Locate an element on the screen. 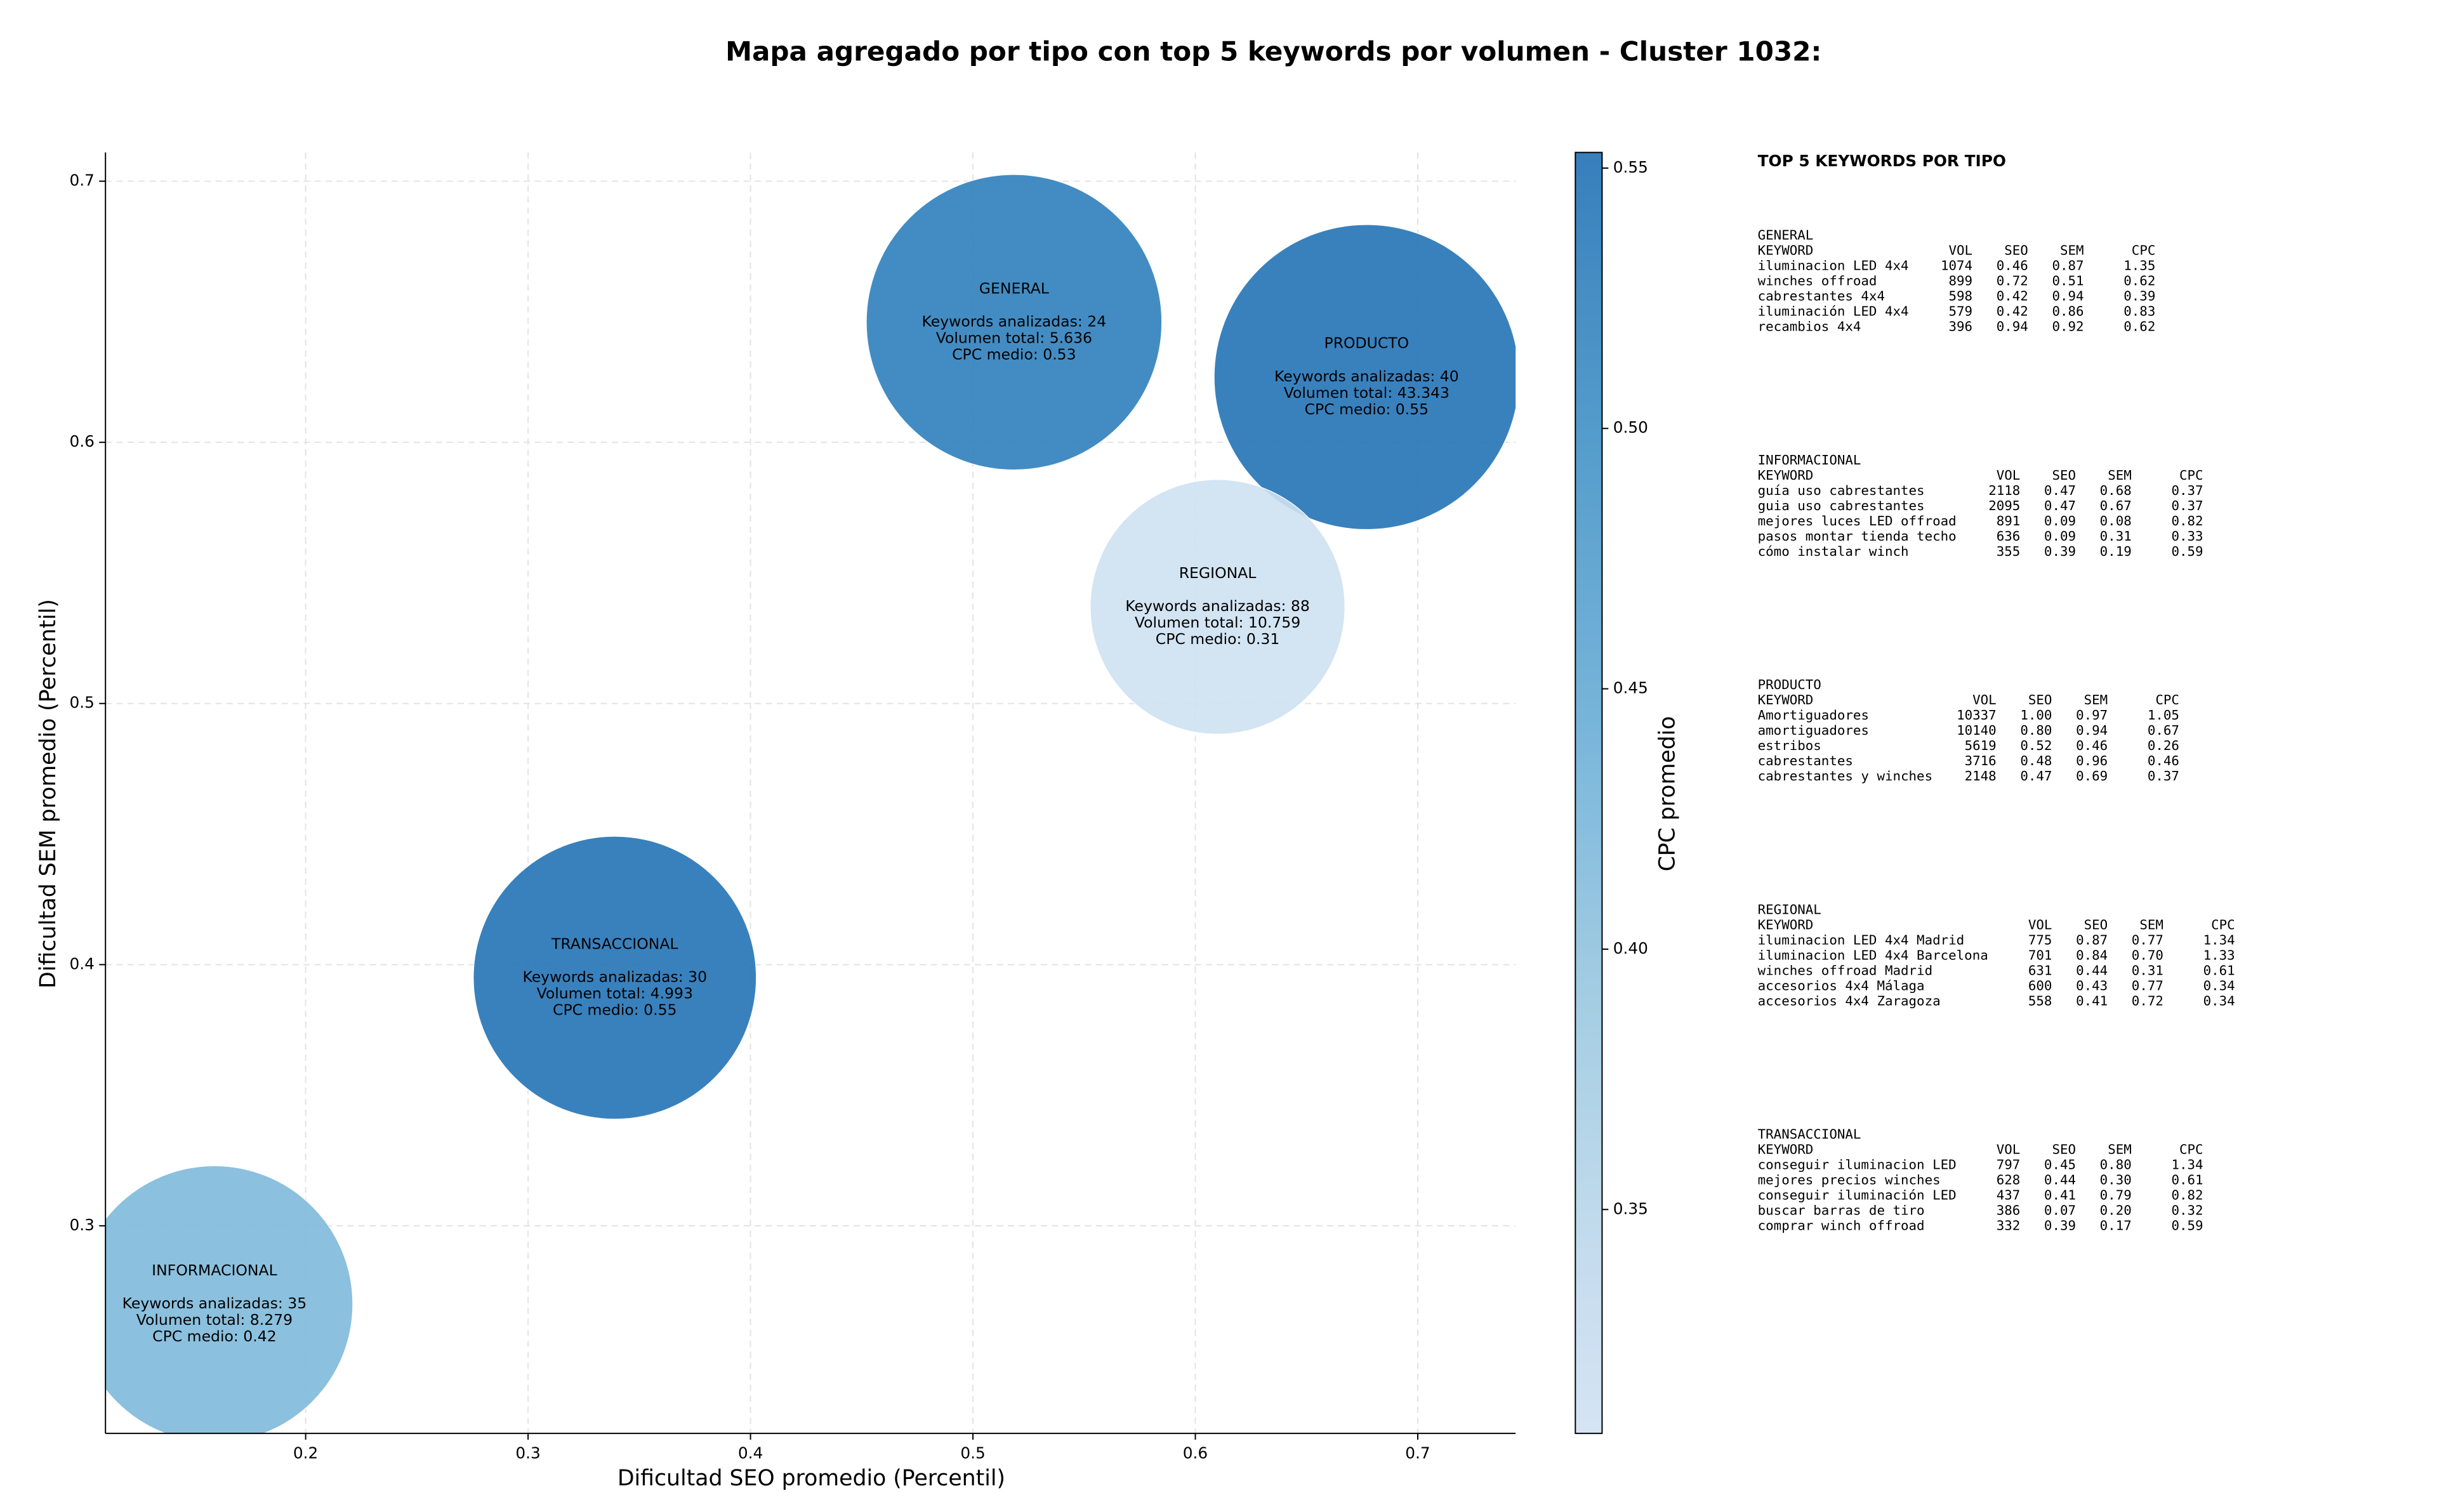 This screenshot has height=1512, width=2437. panel-cell: 3716 is located at coordinates (1981, 761).